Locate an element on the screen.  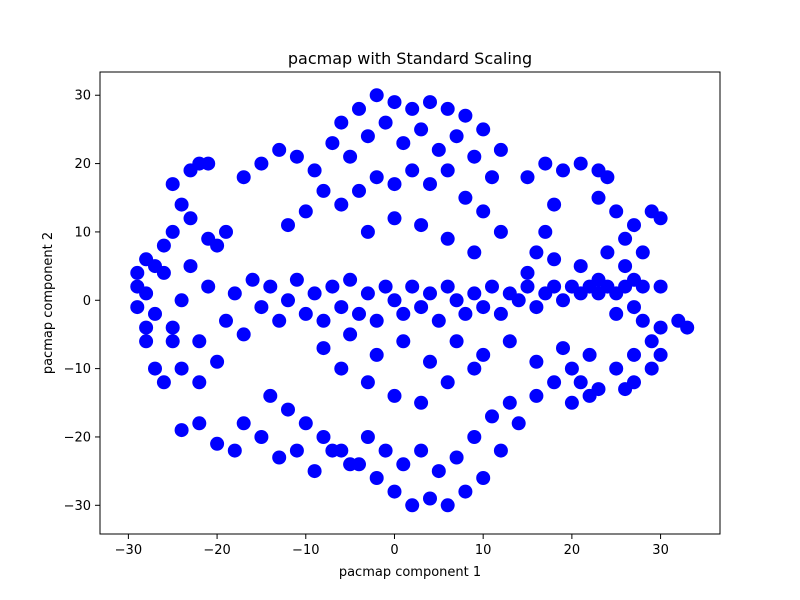
x-axis-label: pacmap component 1 is located at coordinates (410, 572).